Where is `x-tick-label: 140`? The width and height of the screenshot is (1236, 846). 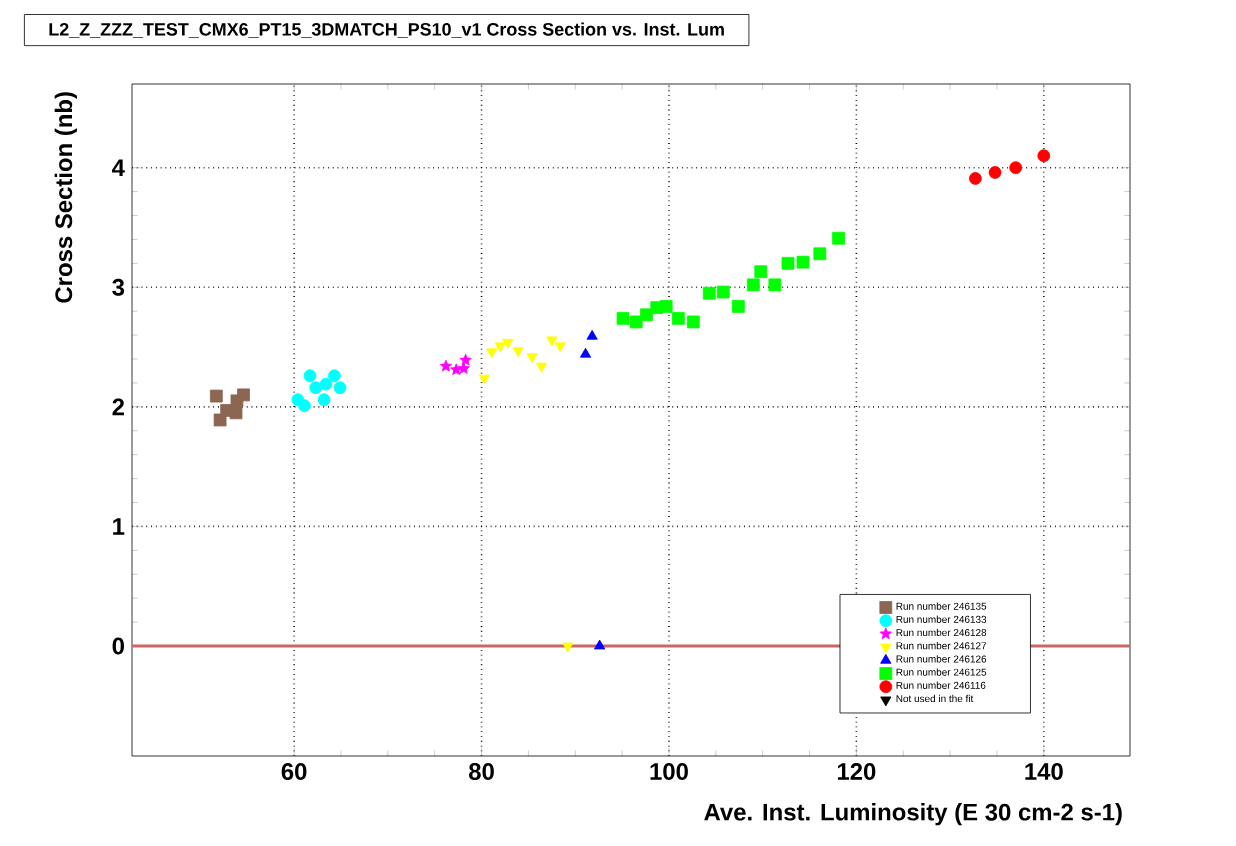 x-tick-label: 140 is located at coordinates (1044, 771).